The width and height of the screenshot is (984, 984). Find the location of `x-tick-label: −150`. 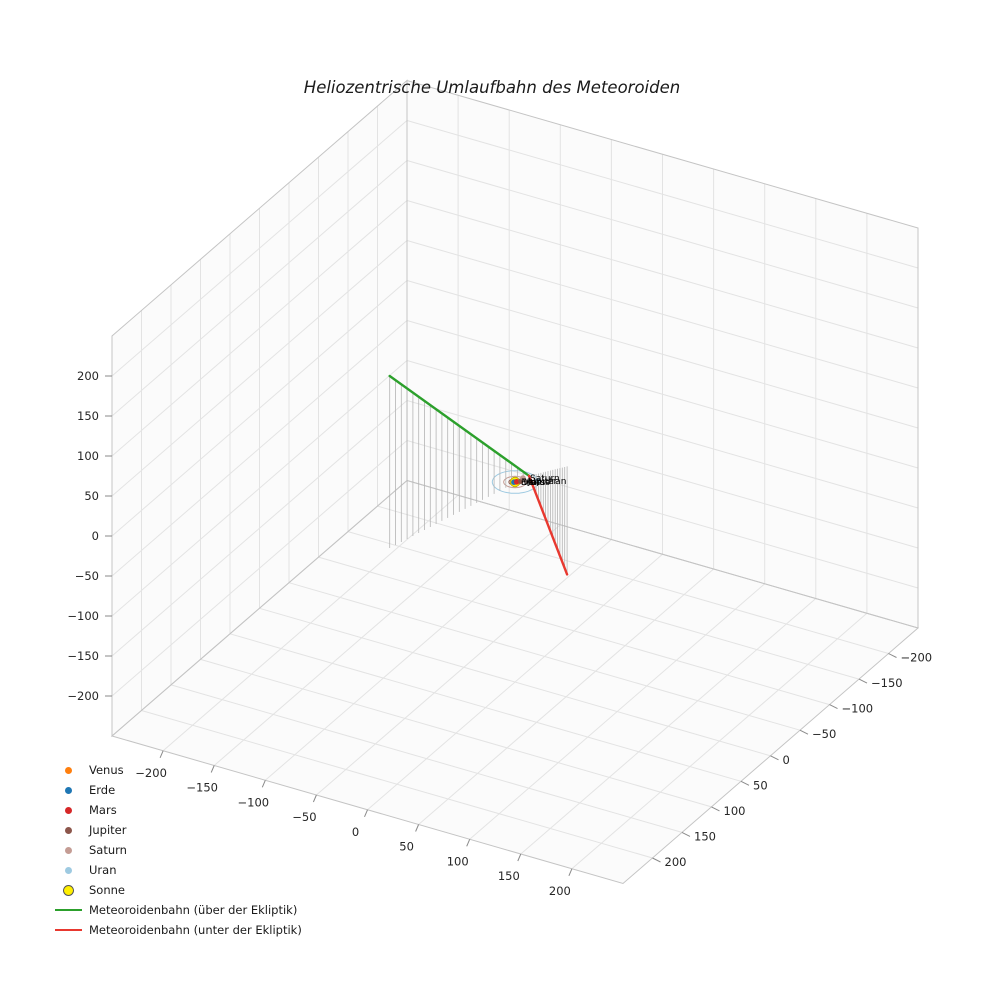

x-tick-label: −150 is located at coordinates (202, 788).